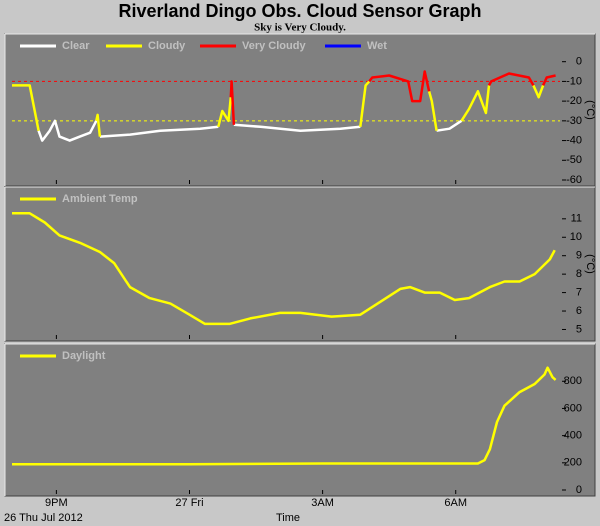  I want to click on legend-label: Clear, so click(76, 46).